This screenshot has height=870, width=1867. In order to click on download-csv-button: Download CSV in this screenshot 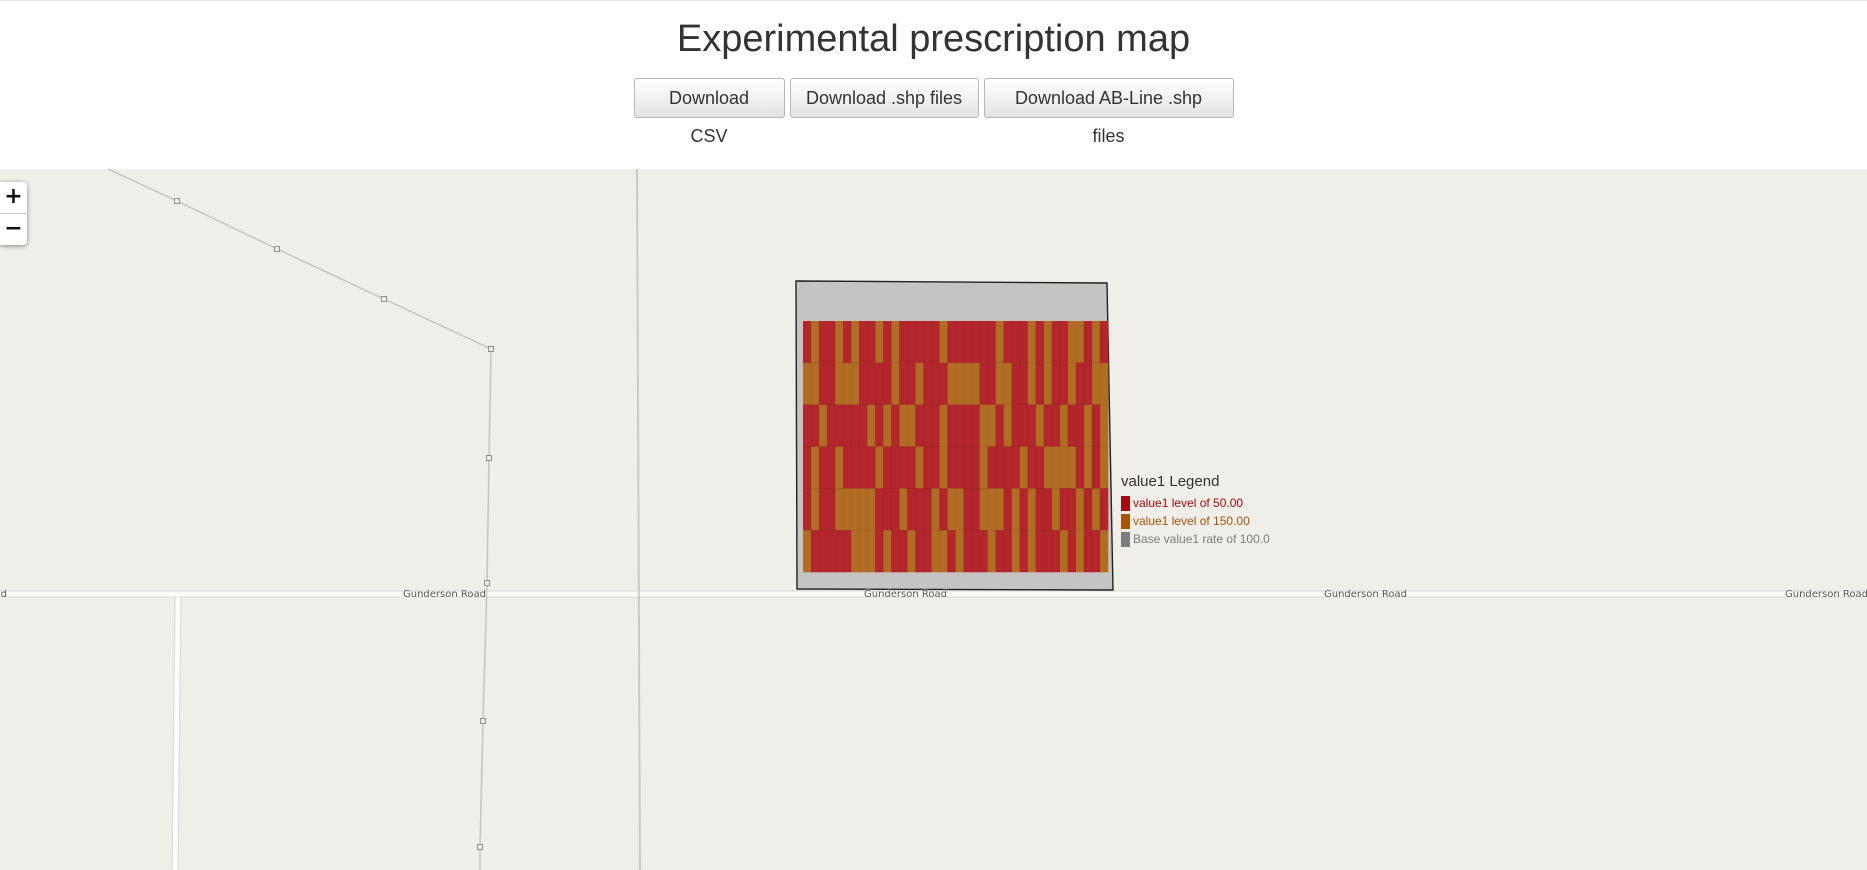, I will do `click(709, 112)`.